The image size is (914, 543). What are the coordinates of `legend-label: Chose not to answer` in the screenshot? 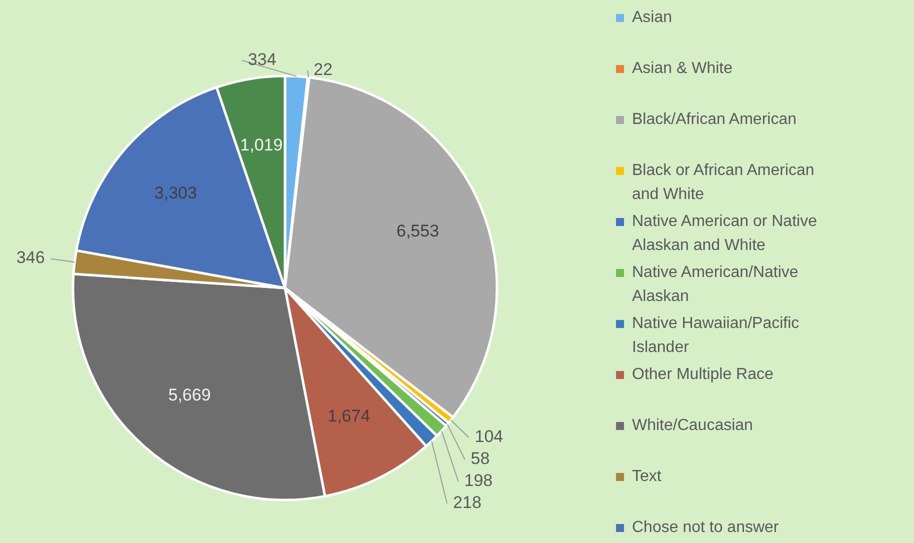 It's located at (706, 527).